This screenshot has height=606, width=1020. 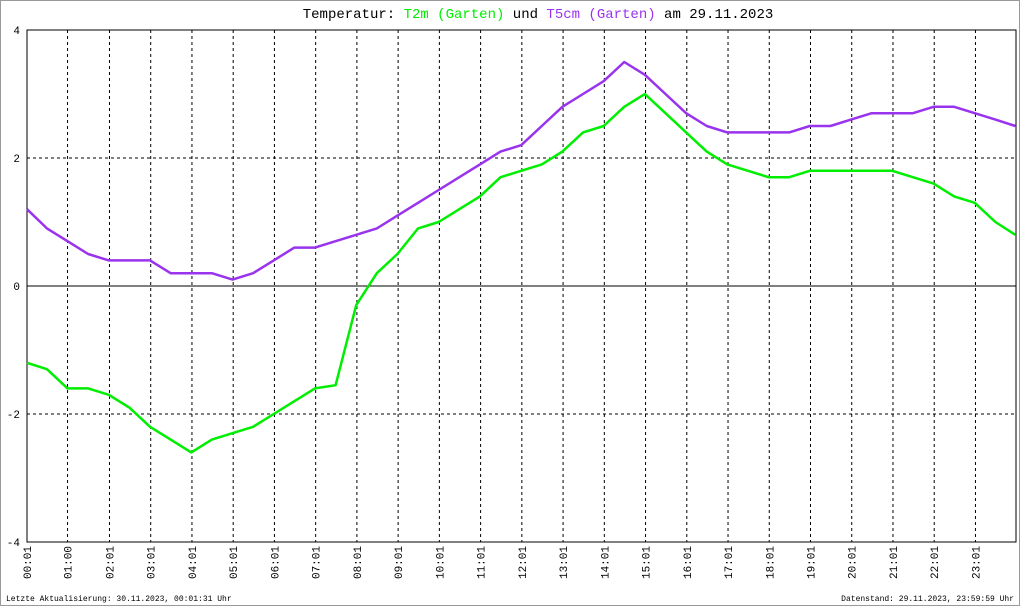 I want to click on y-tick-label: 0, so click(x=16, y=288).